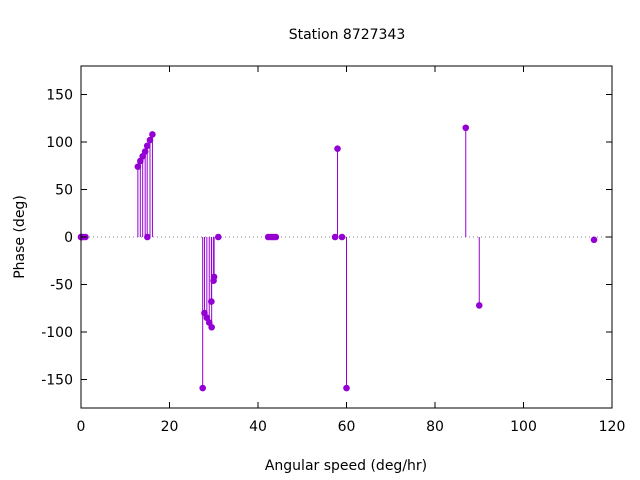 The image size is (640, 480). What do you see at coordinates (59, 96) in the screenshot?
I see `y-tick-label: 150` at bounding box center [59, 96].